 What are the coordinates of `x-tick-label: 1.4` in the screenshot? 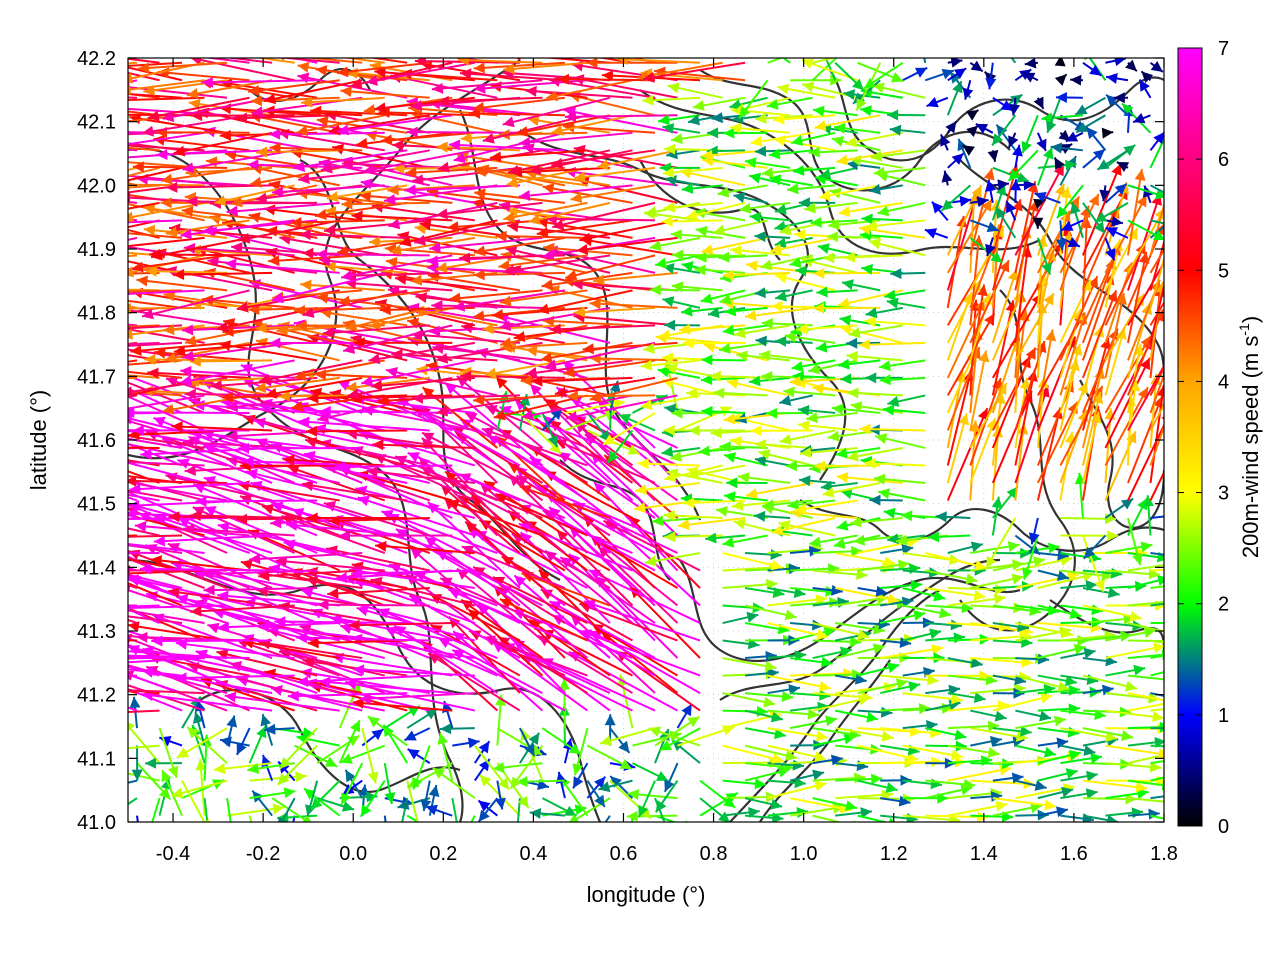 It's located at (984, 854).